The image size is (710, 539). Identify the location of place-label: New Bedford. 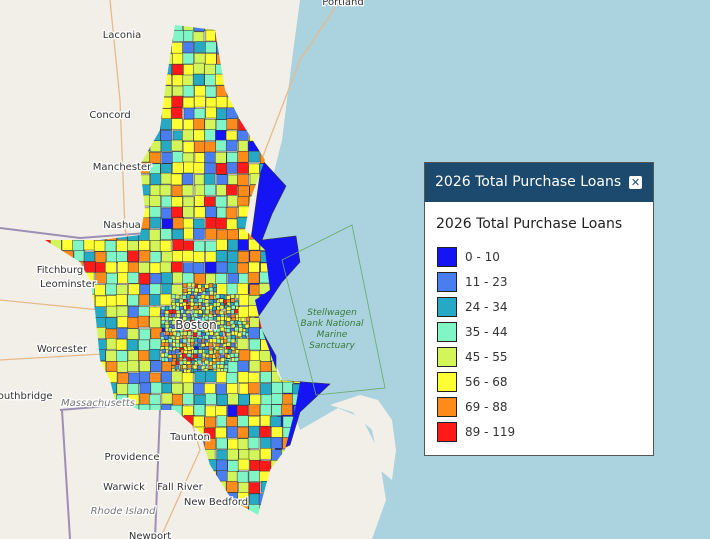
(216, 502).